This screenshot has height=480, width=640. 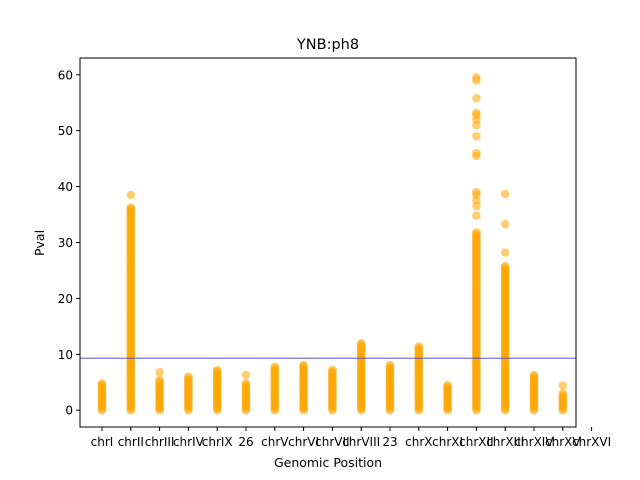 What do you see at coordinates (65, 299) in the screenshot?
I see `y-tick-label: 20` at bounding box center [65, 299].